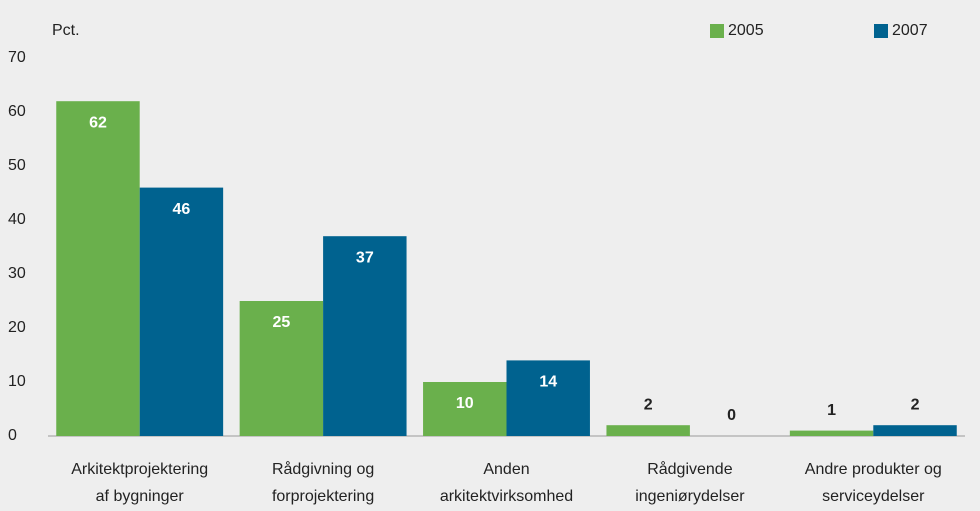  I want to click on y-tick-label: 30, so click(17, 273).